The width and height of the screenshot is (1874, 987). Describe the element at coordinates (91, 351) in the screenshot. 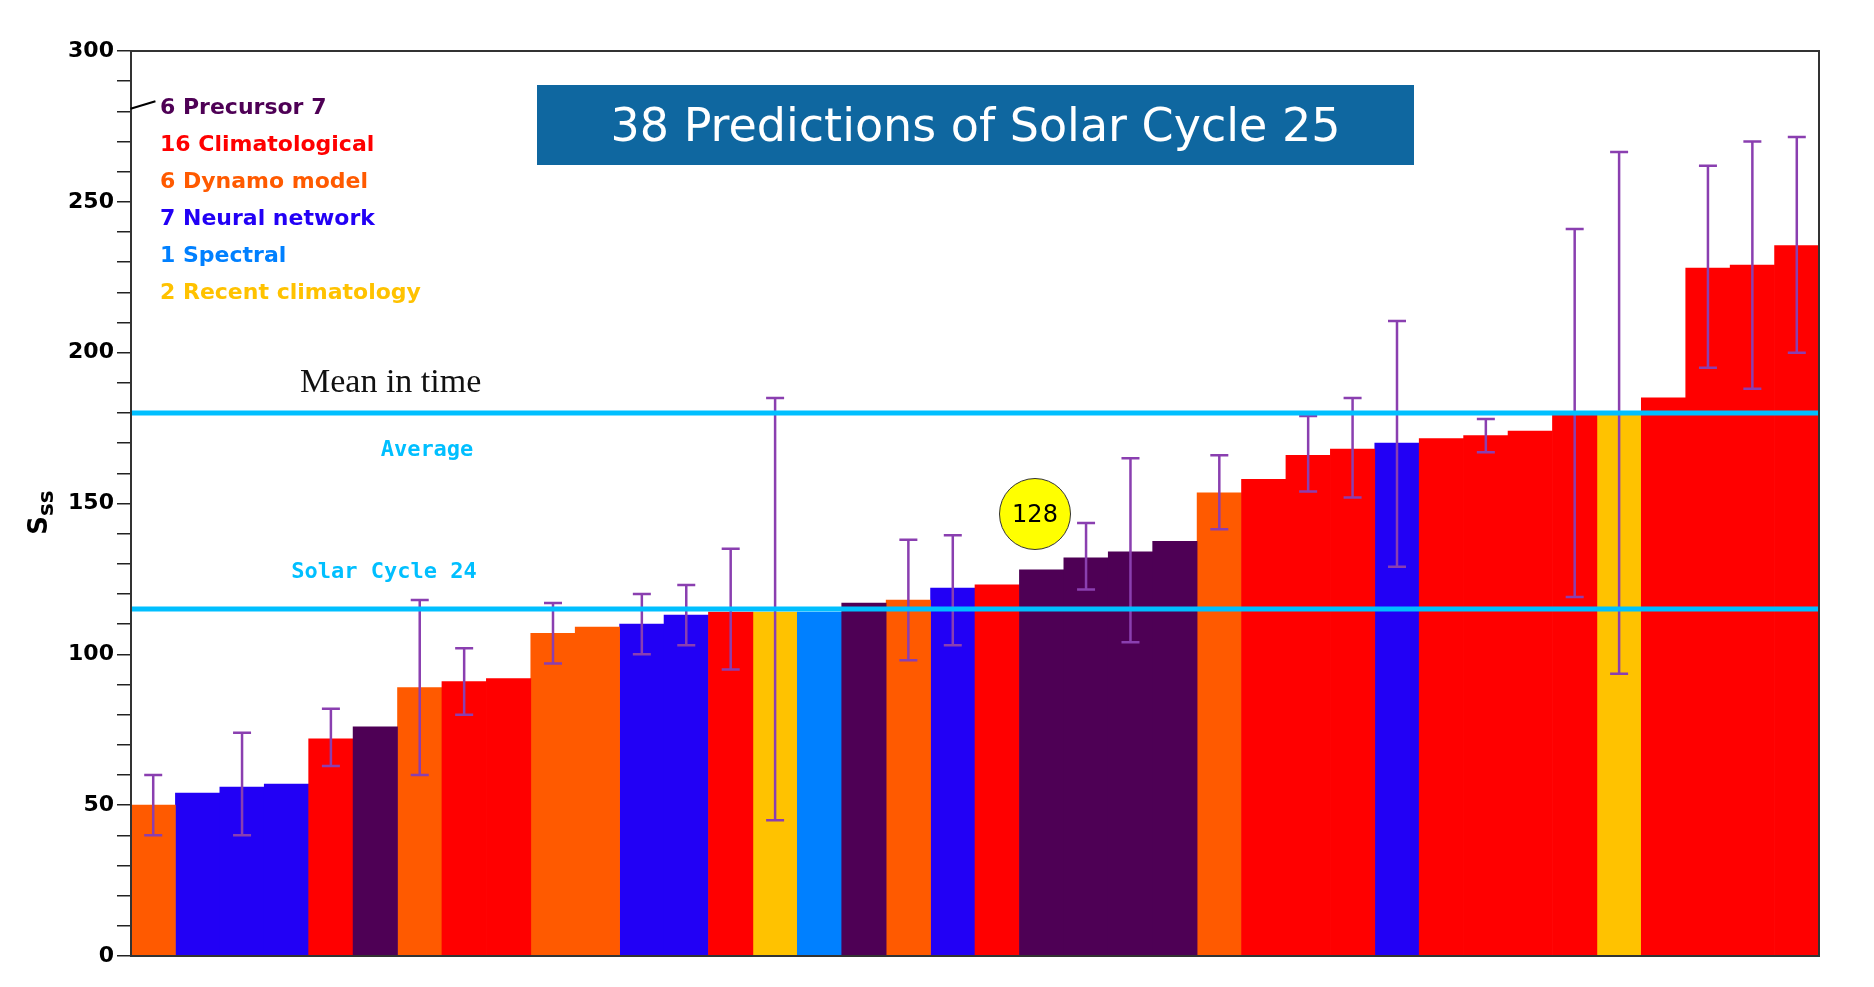

I see `y-tick-label: 200` at that location.